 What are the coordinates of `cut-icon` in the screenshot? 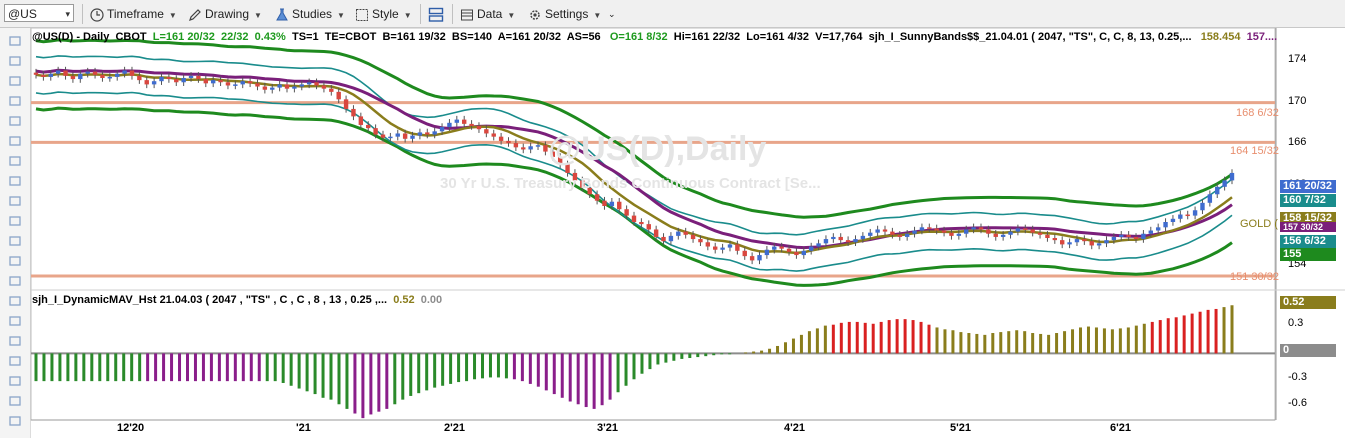 It's located at (15, 261).